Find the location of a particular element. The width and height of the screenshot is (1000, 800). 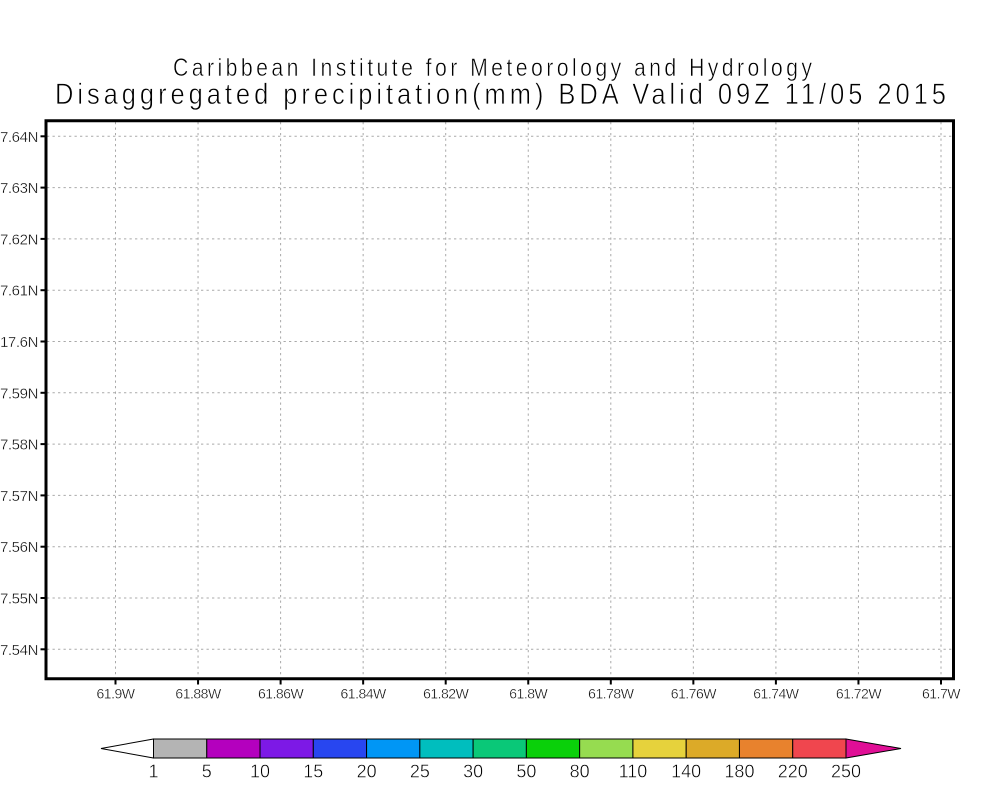

svg-text: 61.8W is located at coordinates (528, 694).